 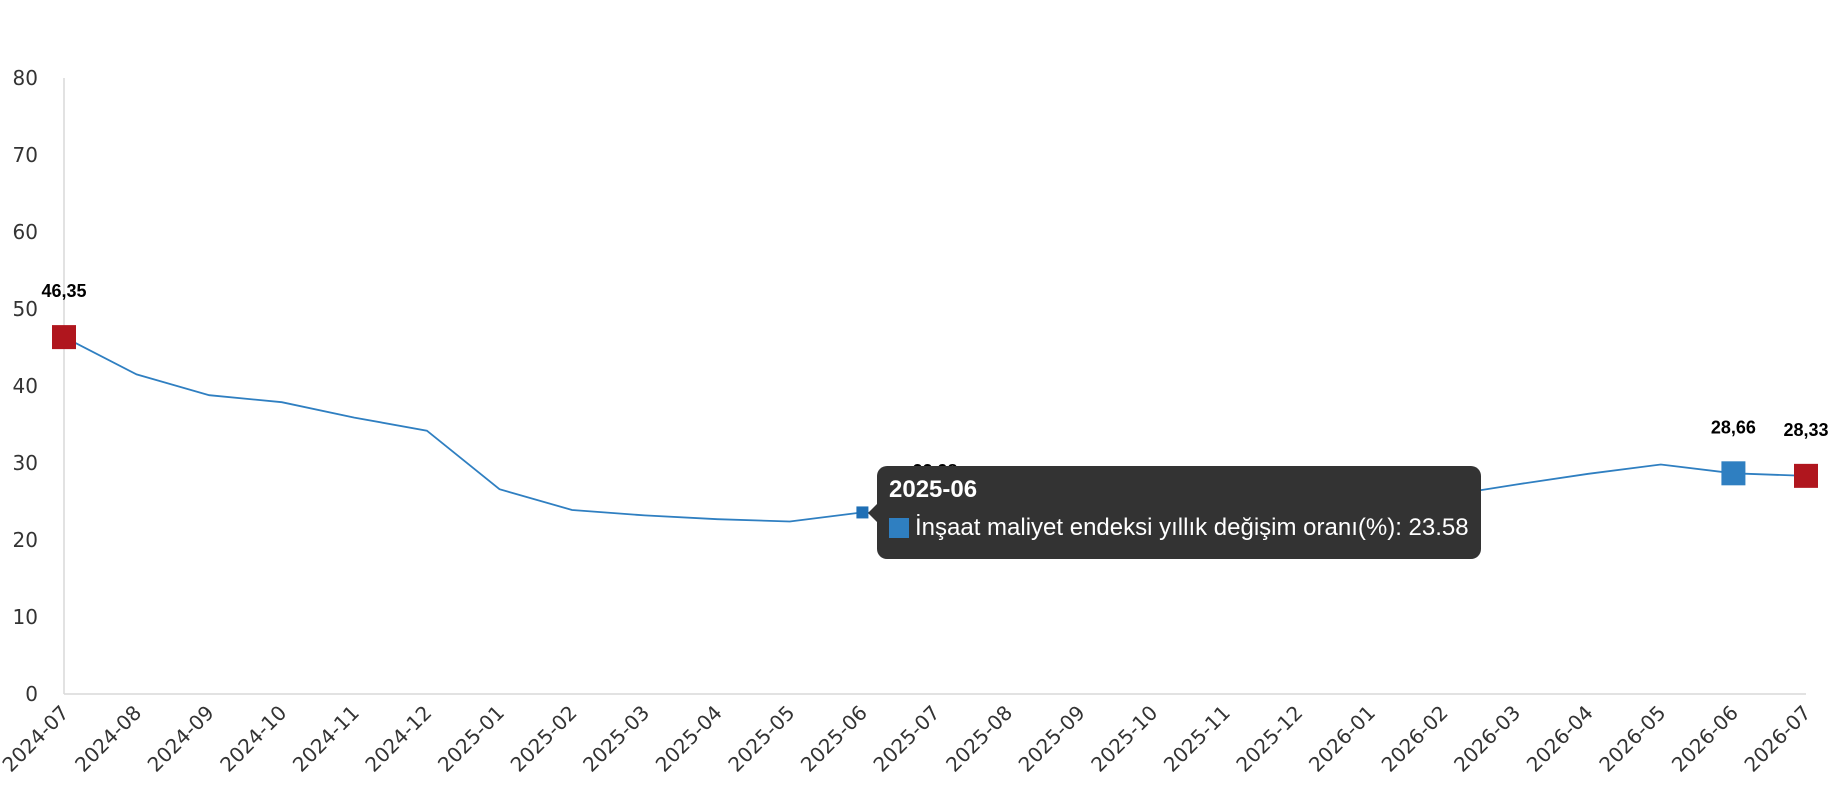 I want to click on y-tick-label: 20, so click(x=25, y=540).